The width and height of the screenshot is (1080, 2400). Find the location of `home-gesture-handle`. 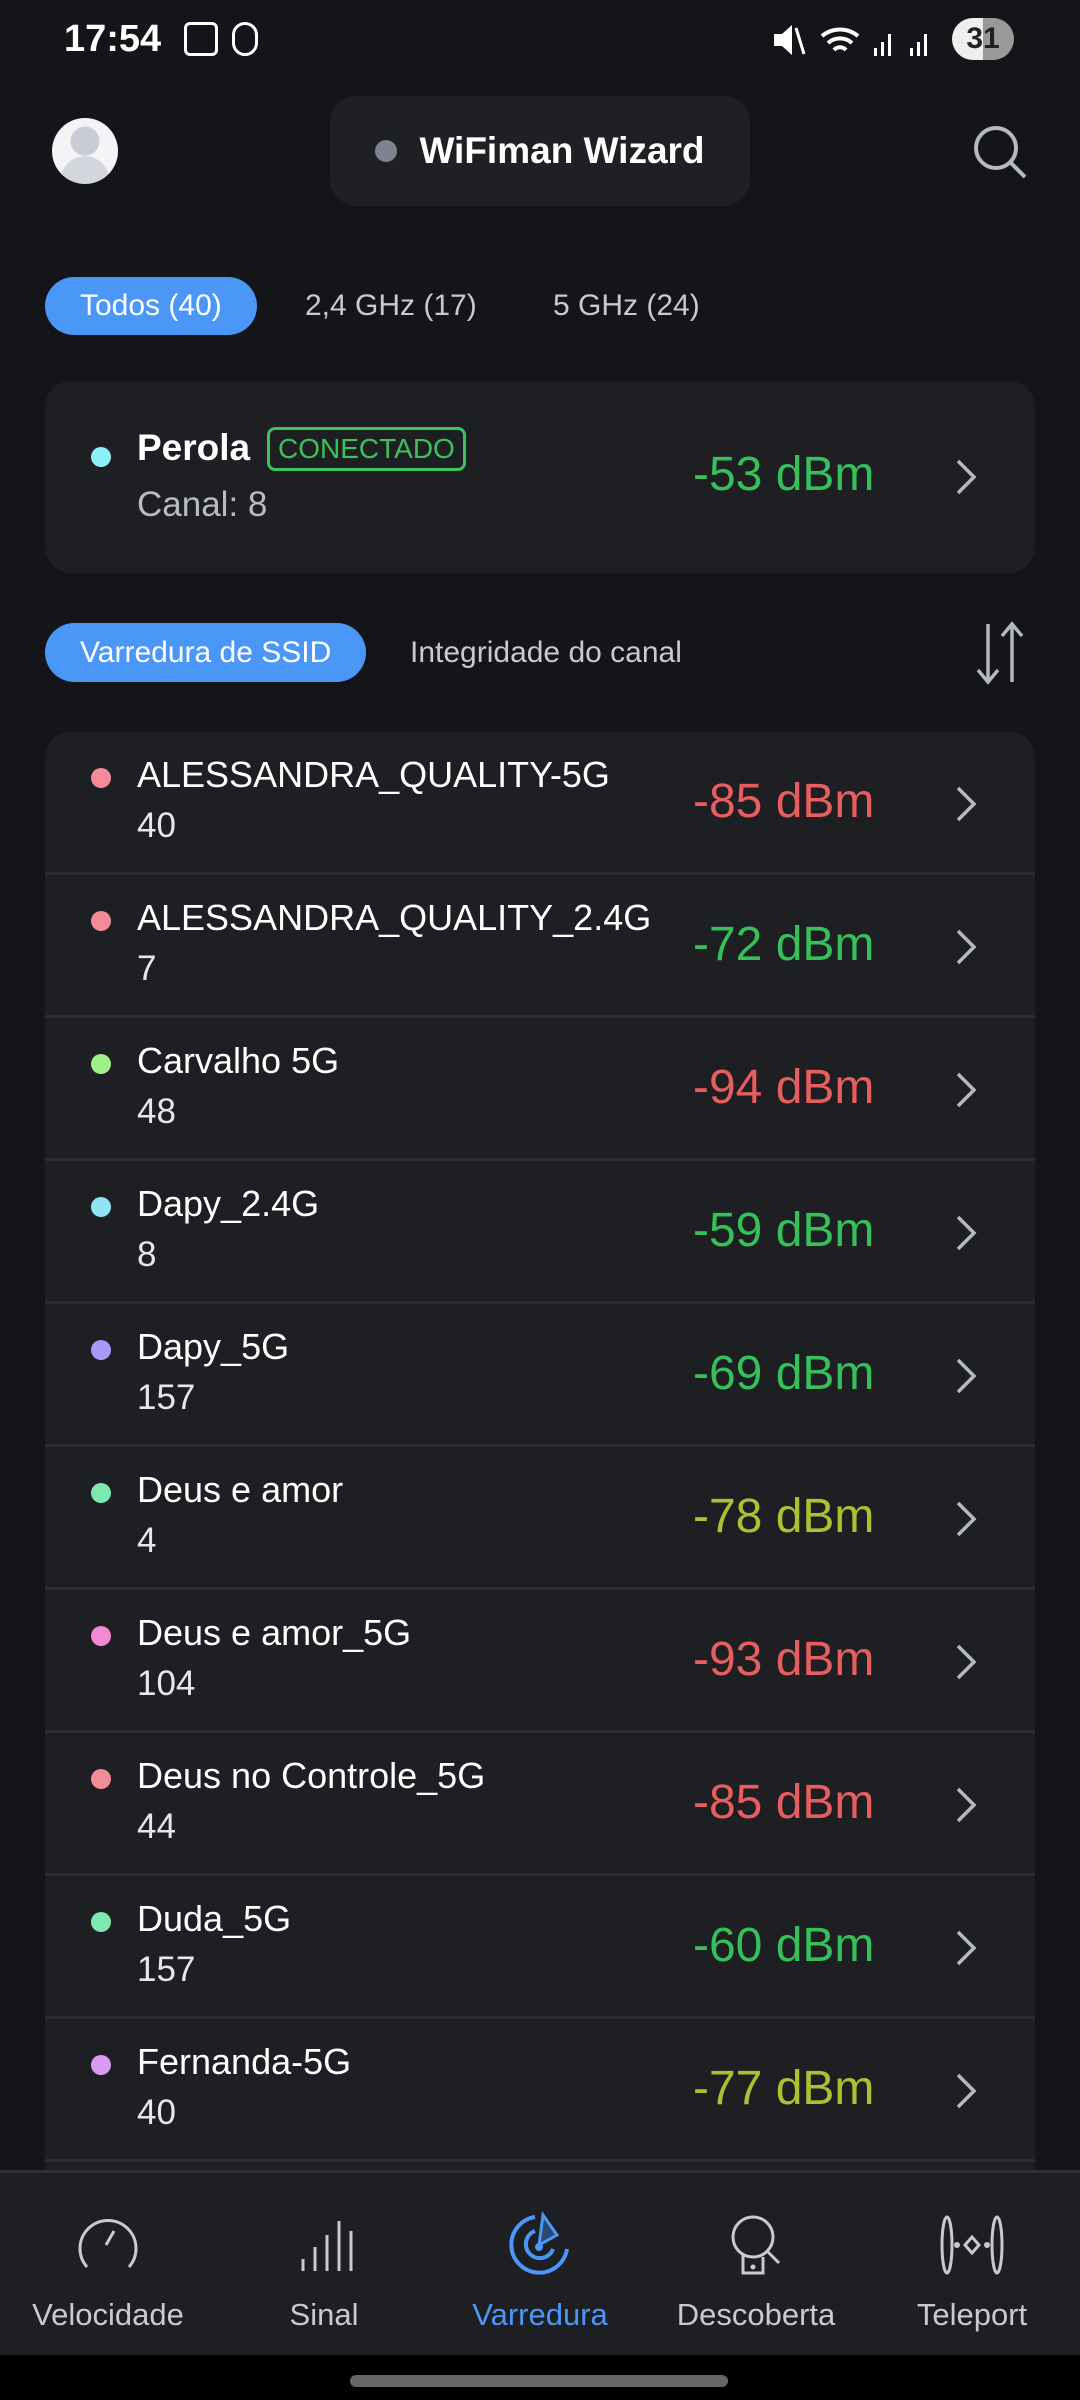

home-gesture-handle is located at coordinates (539, 2381).